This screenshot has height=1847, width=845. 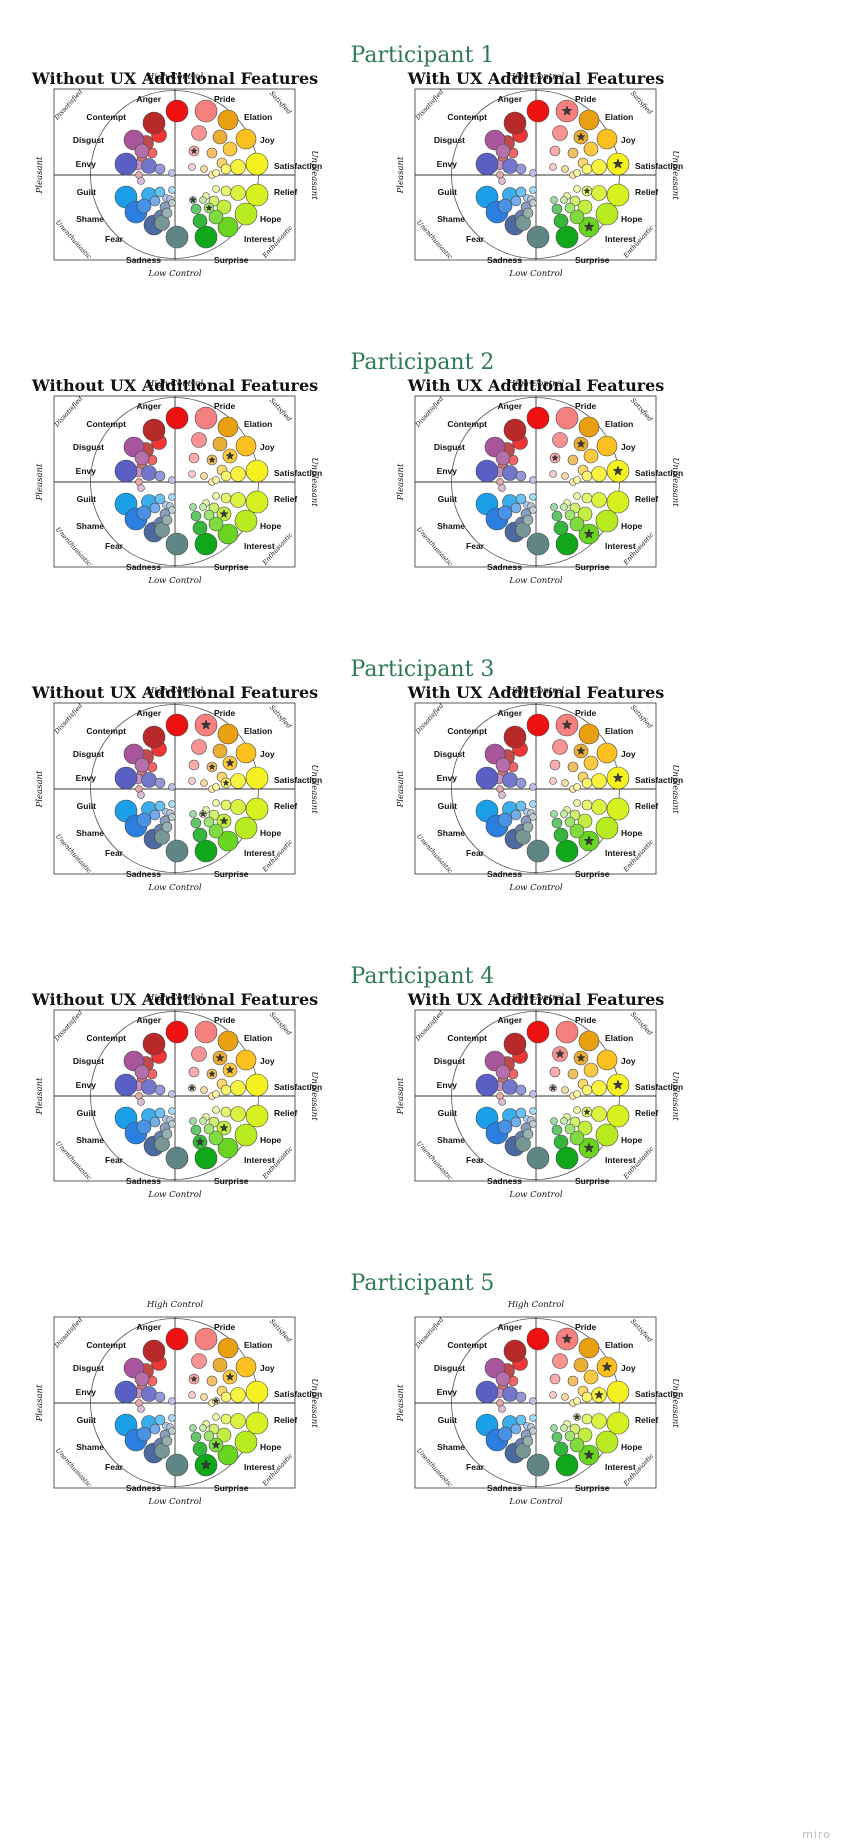 I want to click on emotion-label-fear: Fear, so click(x=475, y=546).